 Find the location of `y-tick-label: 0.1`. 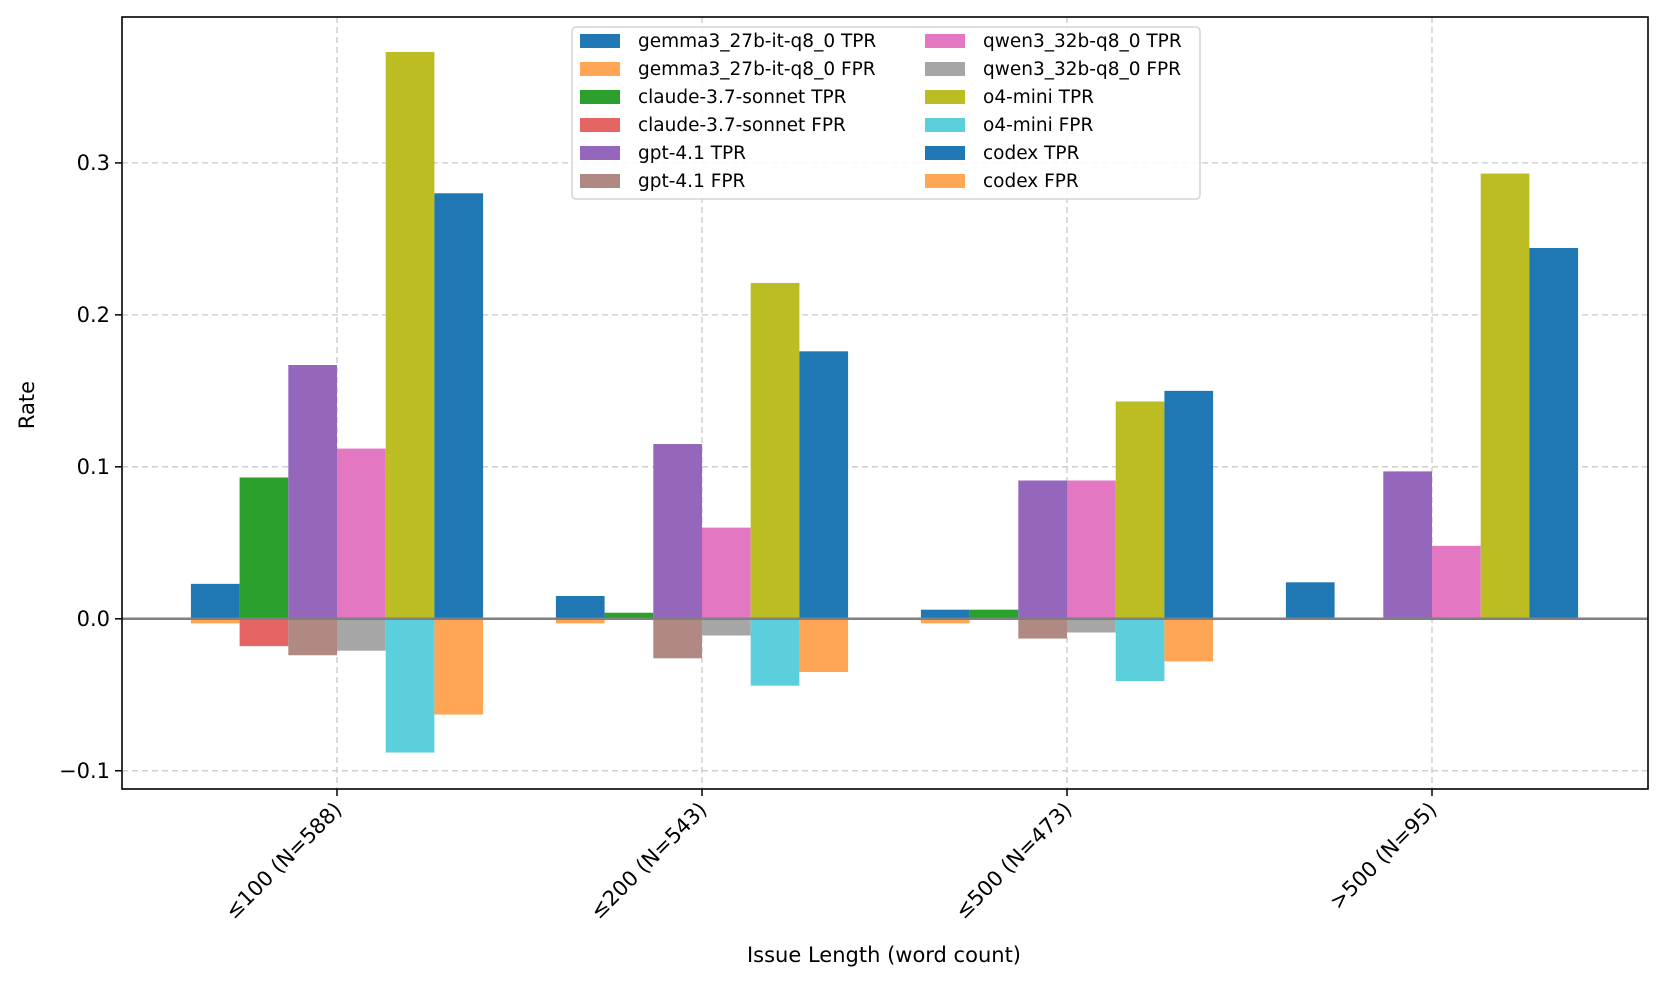

y-tick-label: 0.1 is located at coordinates (93, 467).